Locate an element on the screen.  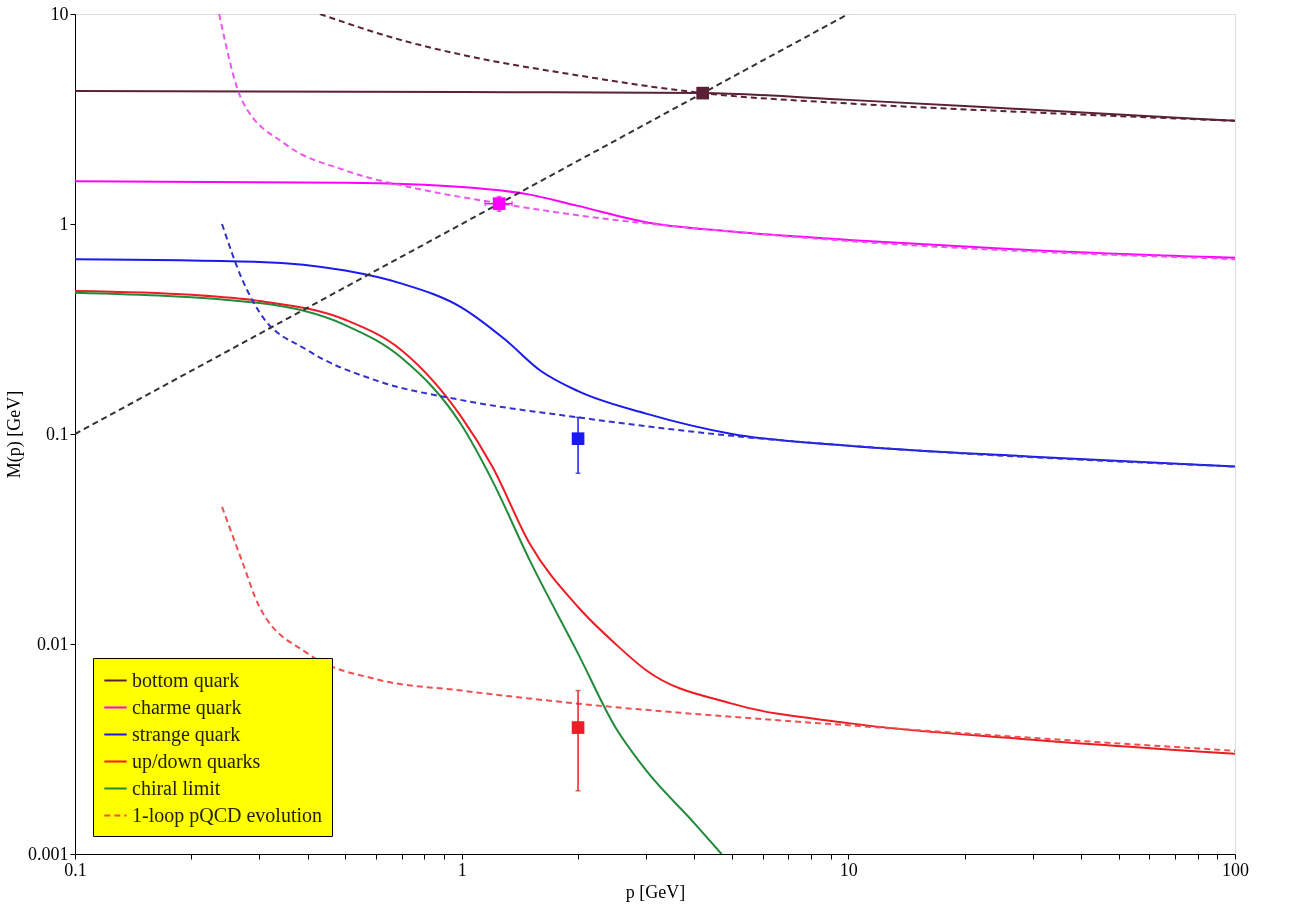
legend-label: 1-loop pQCD evolution is located at coordinates (227, 815).